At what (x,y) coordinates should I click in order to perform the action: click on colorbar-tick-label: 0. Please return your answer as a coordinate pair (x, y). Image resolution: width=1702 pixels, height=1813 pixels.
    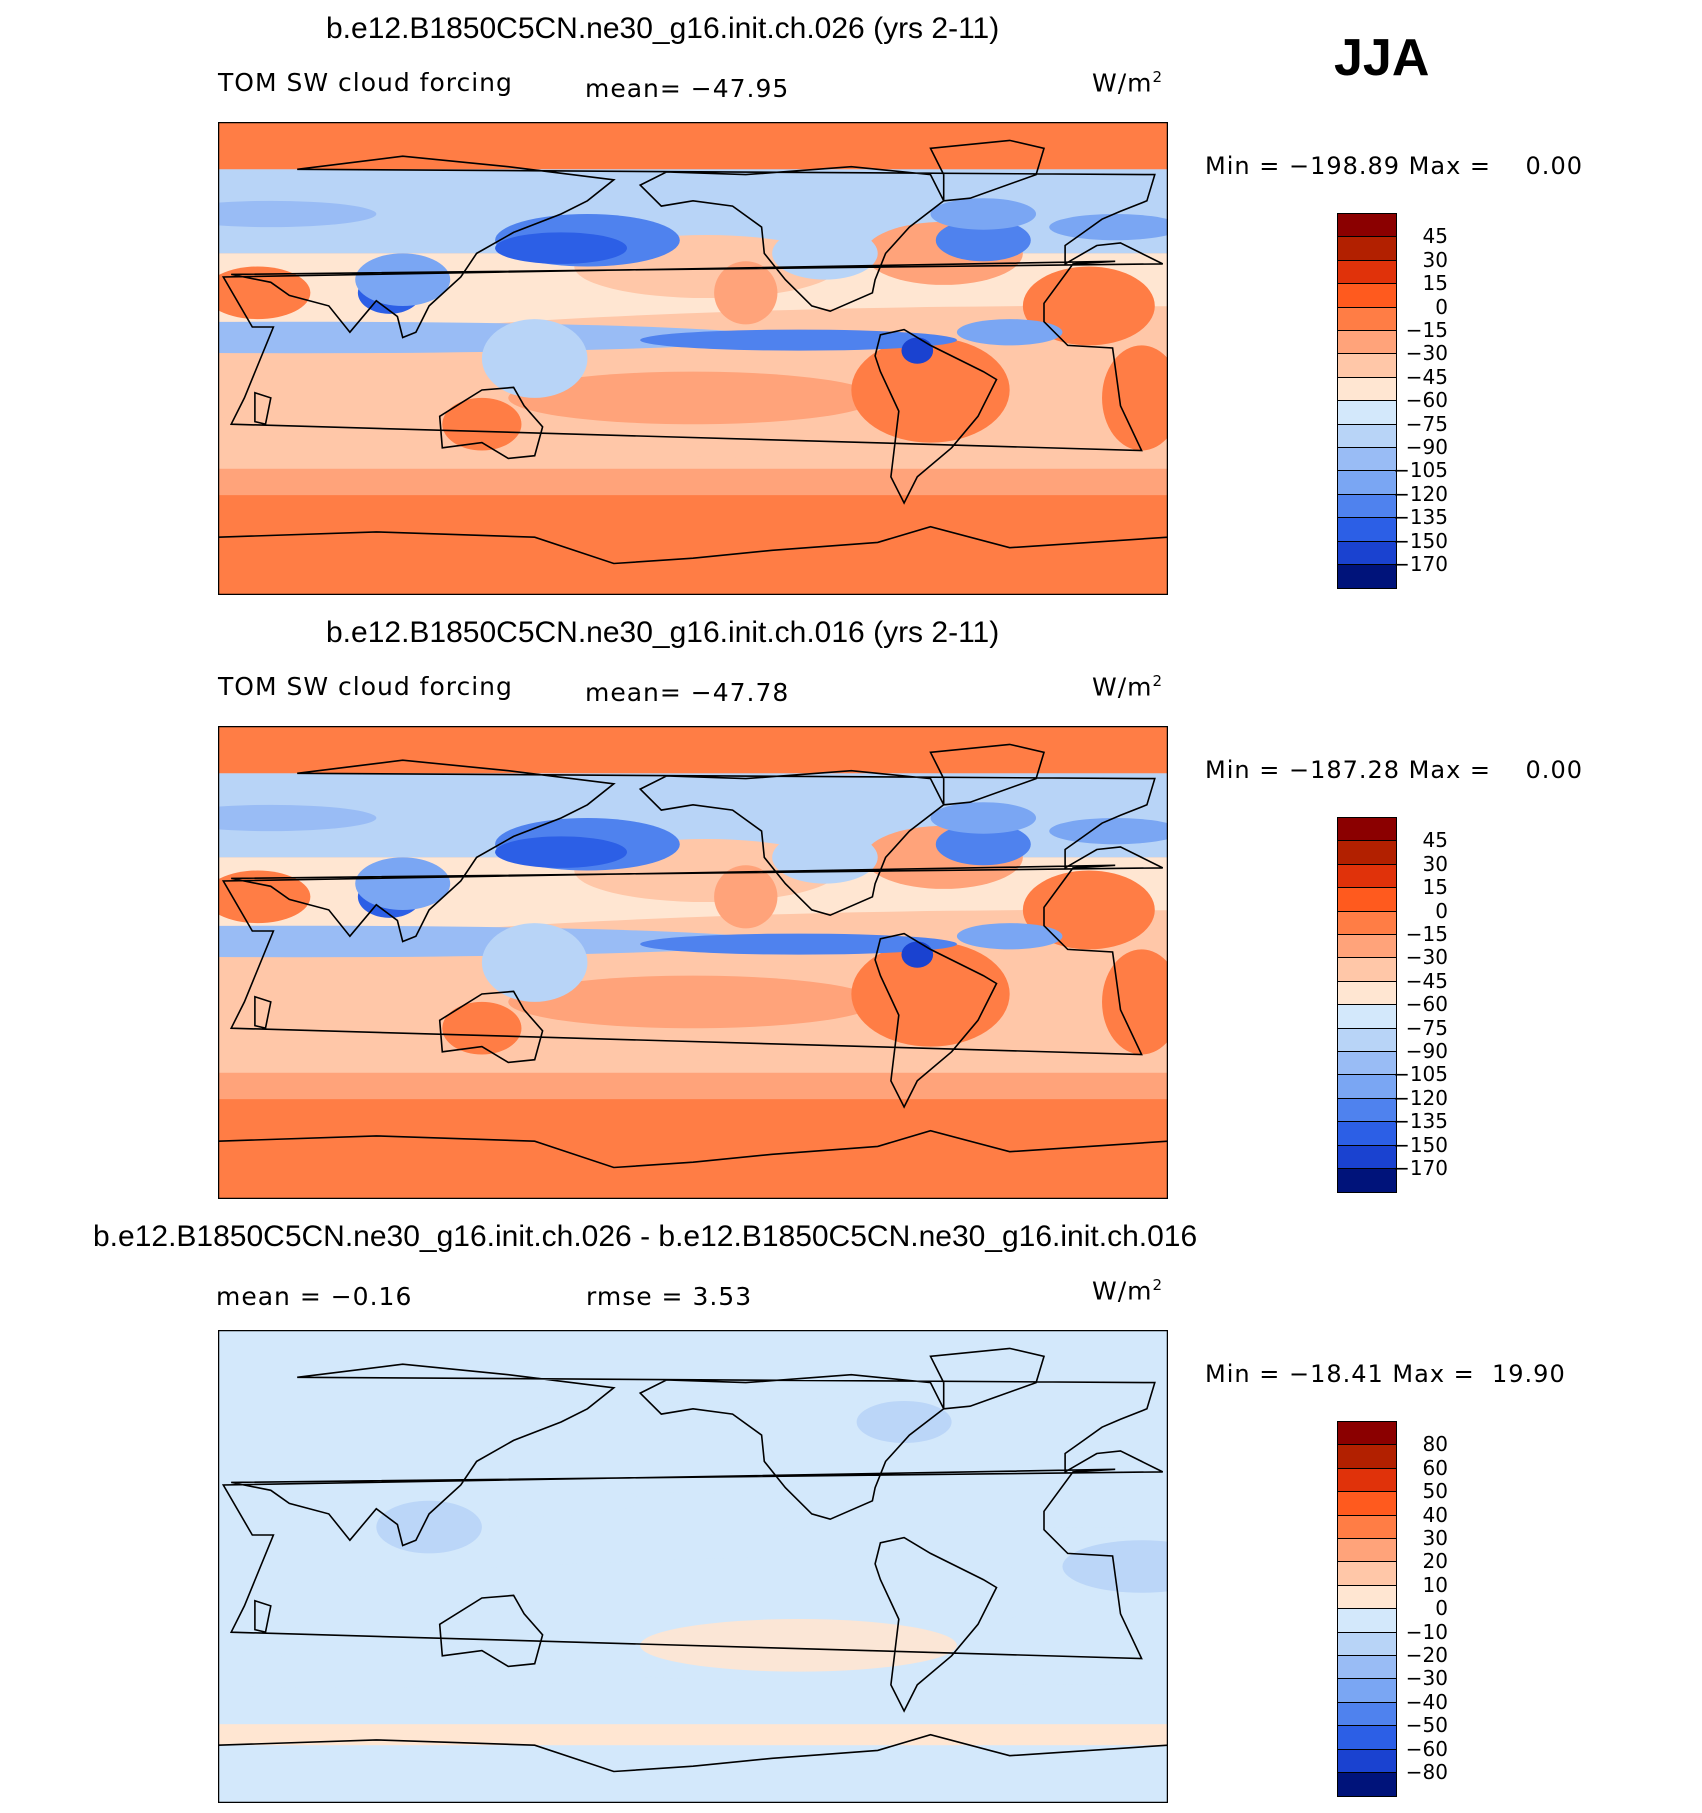
    Looking at the image, I should click on (1441, 1608).